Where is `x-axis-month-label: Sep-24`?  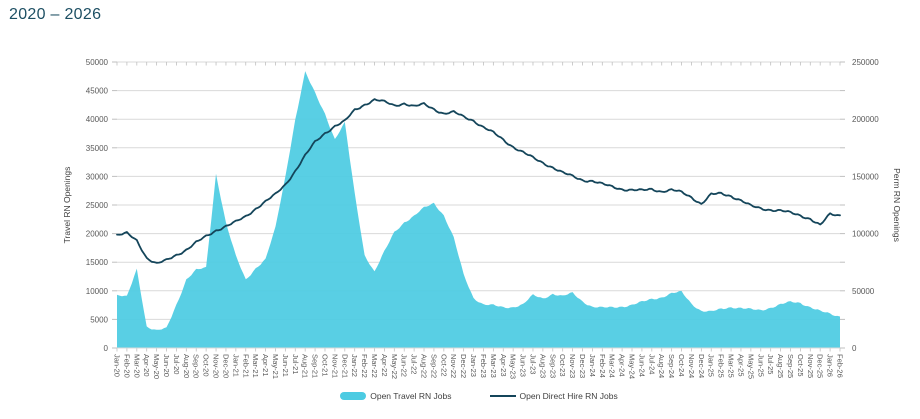
x-axis-month-label: Sep-24 is located at coordinates (671, 366).